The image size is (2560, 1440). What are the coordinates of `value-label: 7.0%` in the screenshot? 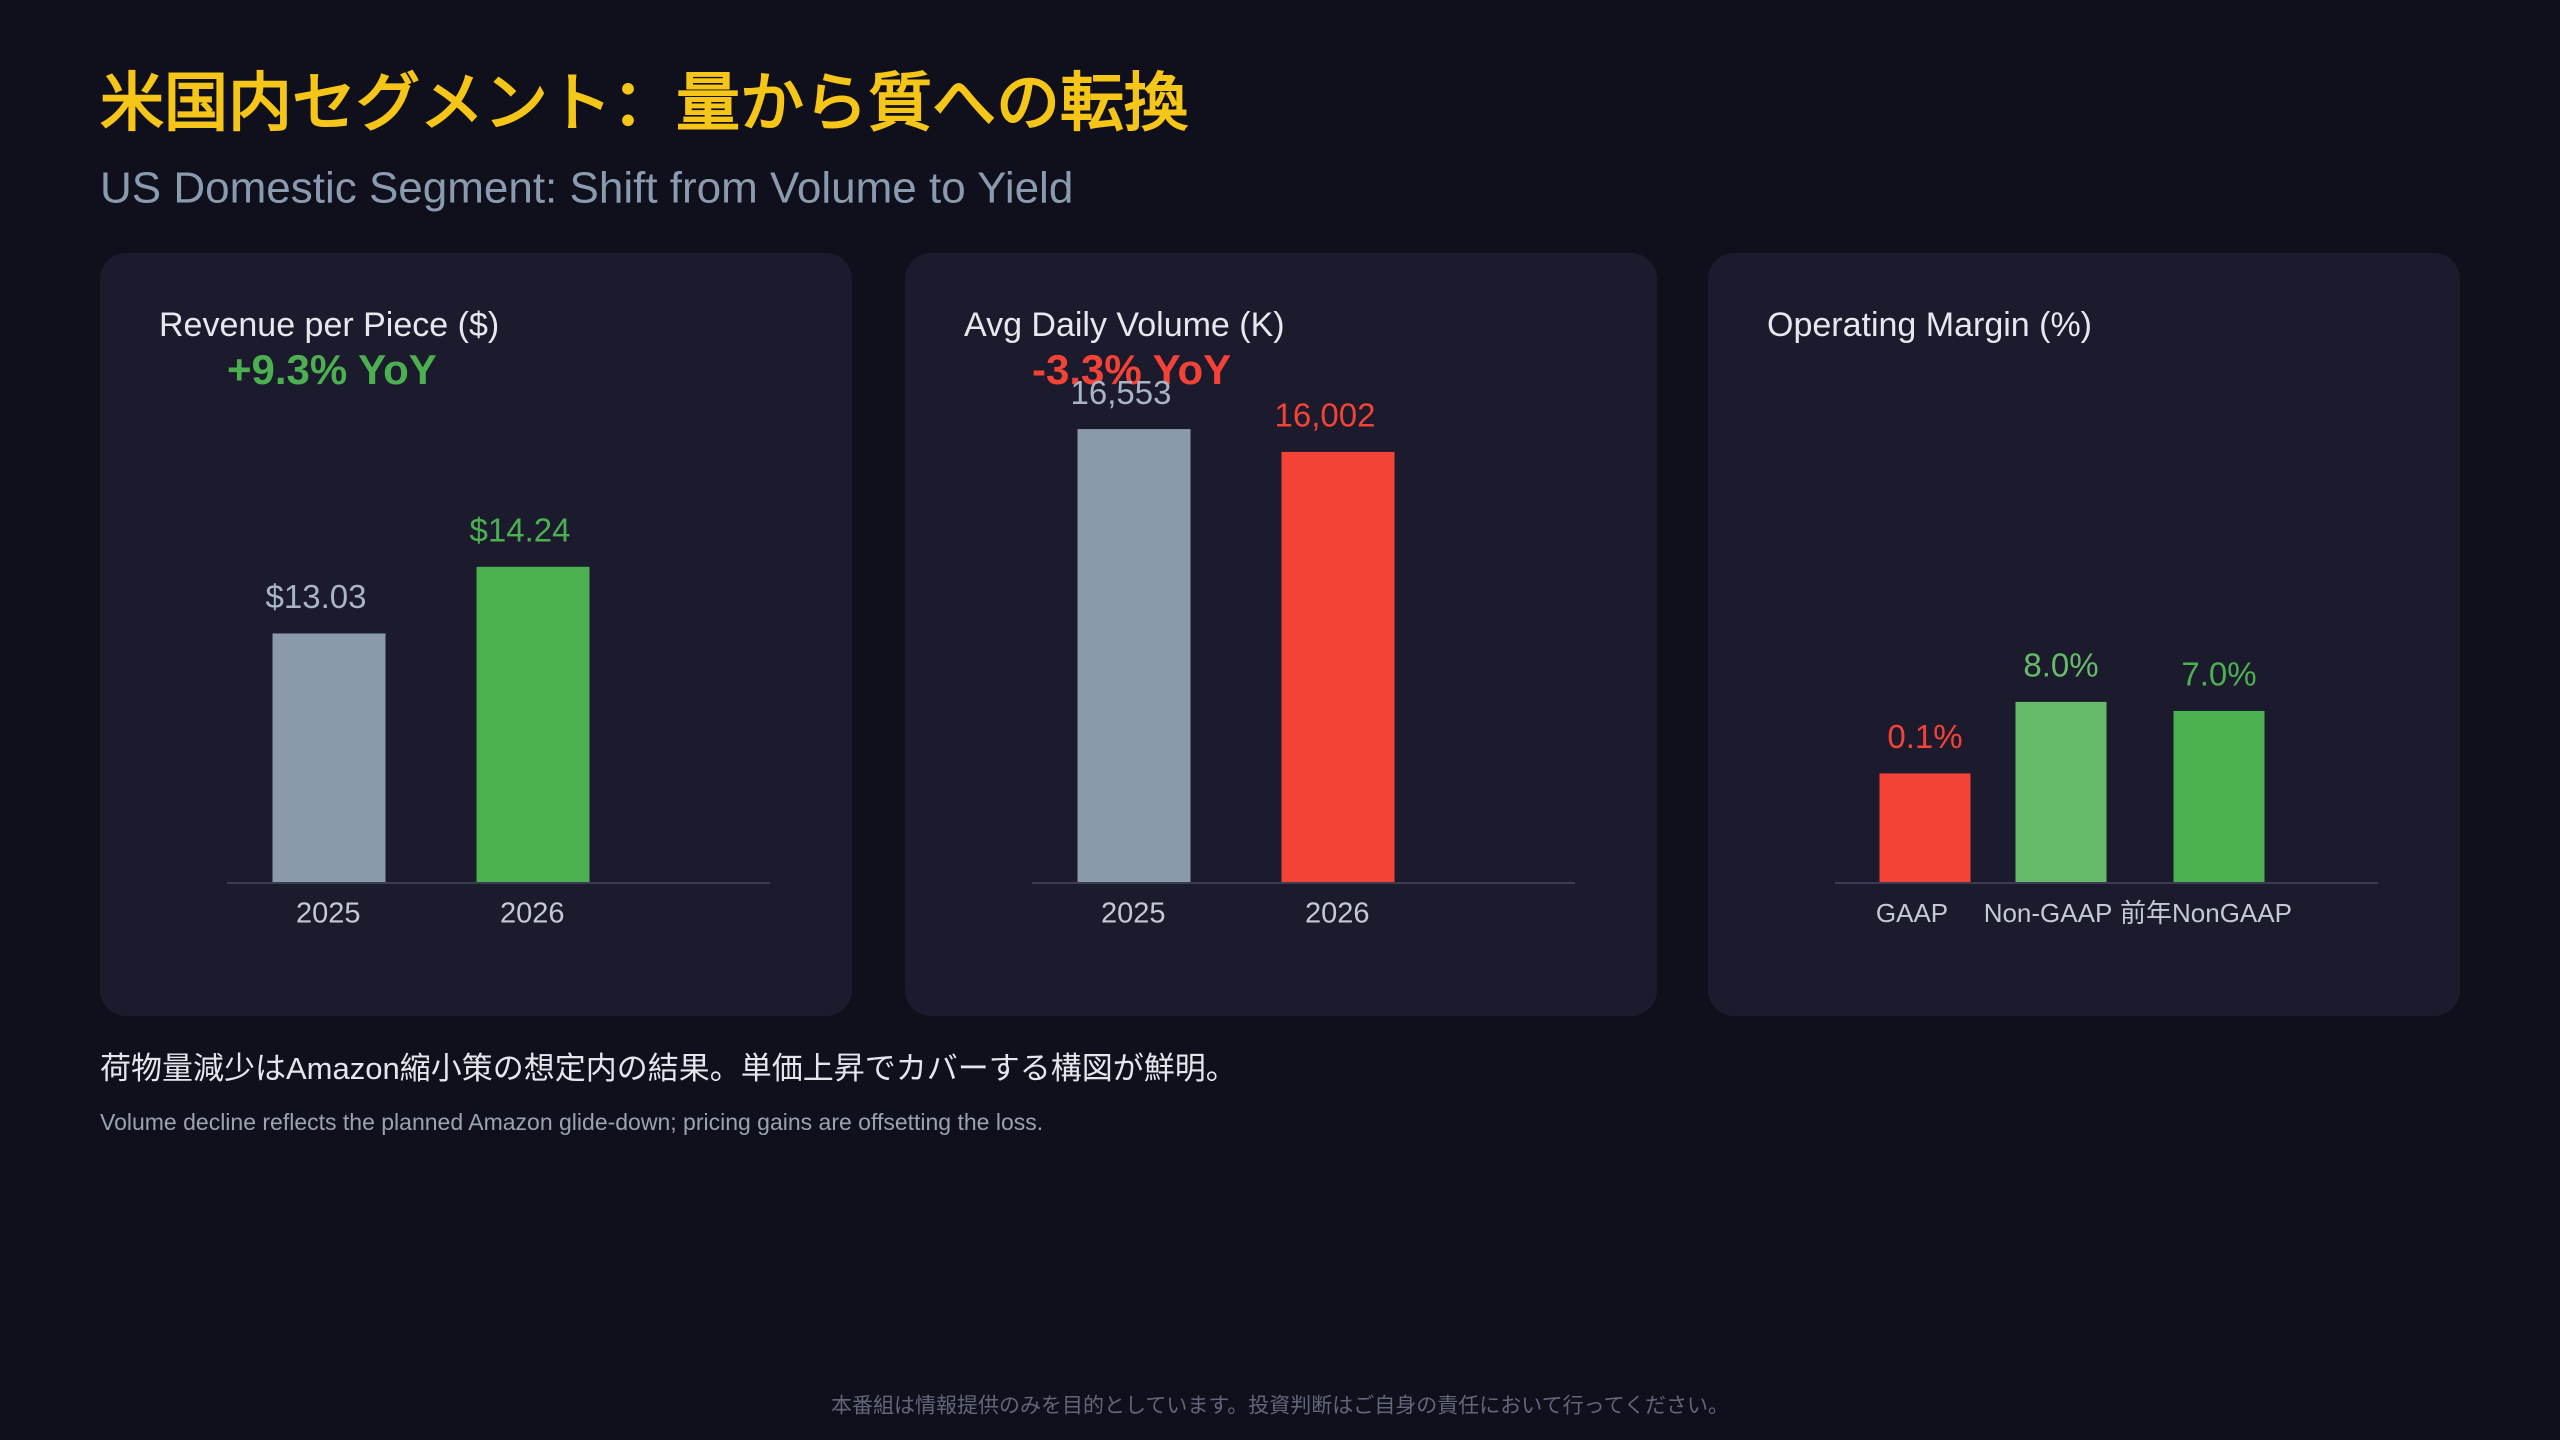 It's located at (2218, 674).